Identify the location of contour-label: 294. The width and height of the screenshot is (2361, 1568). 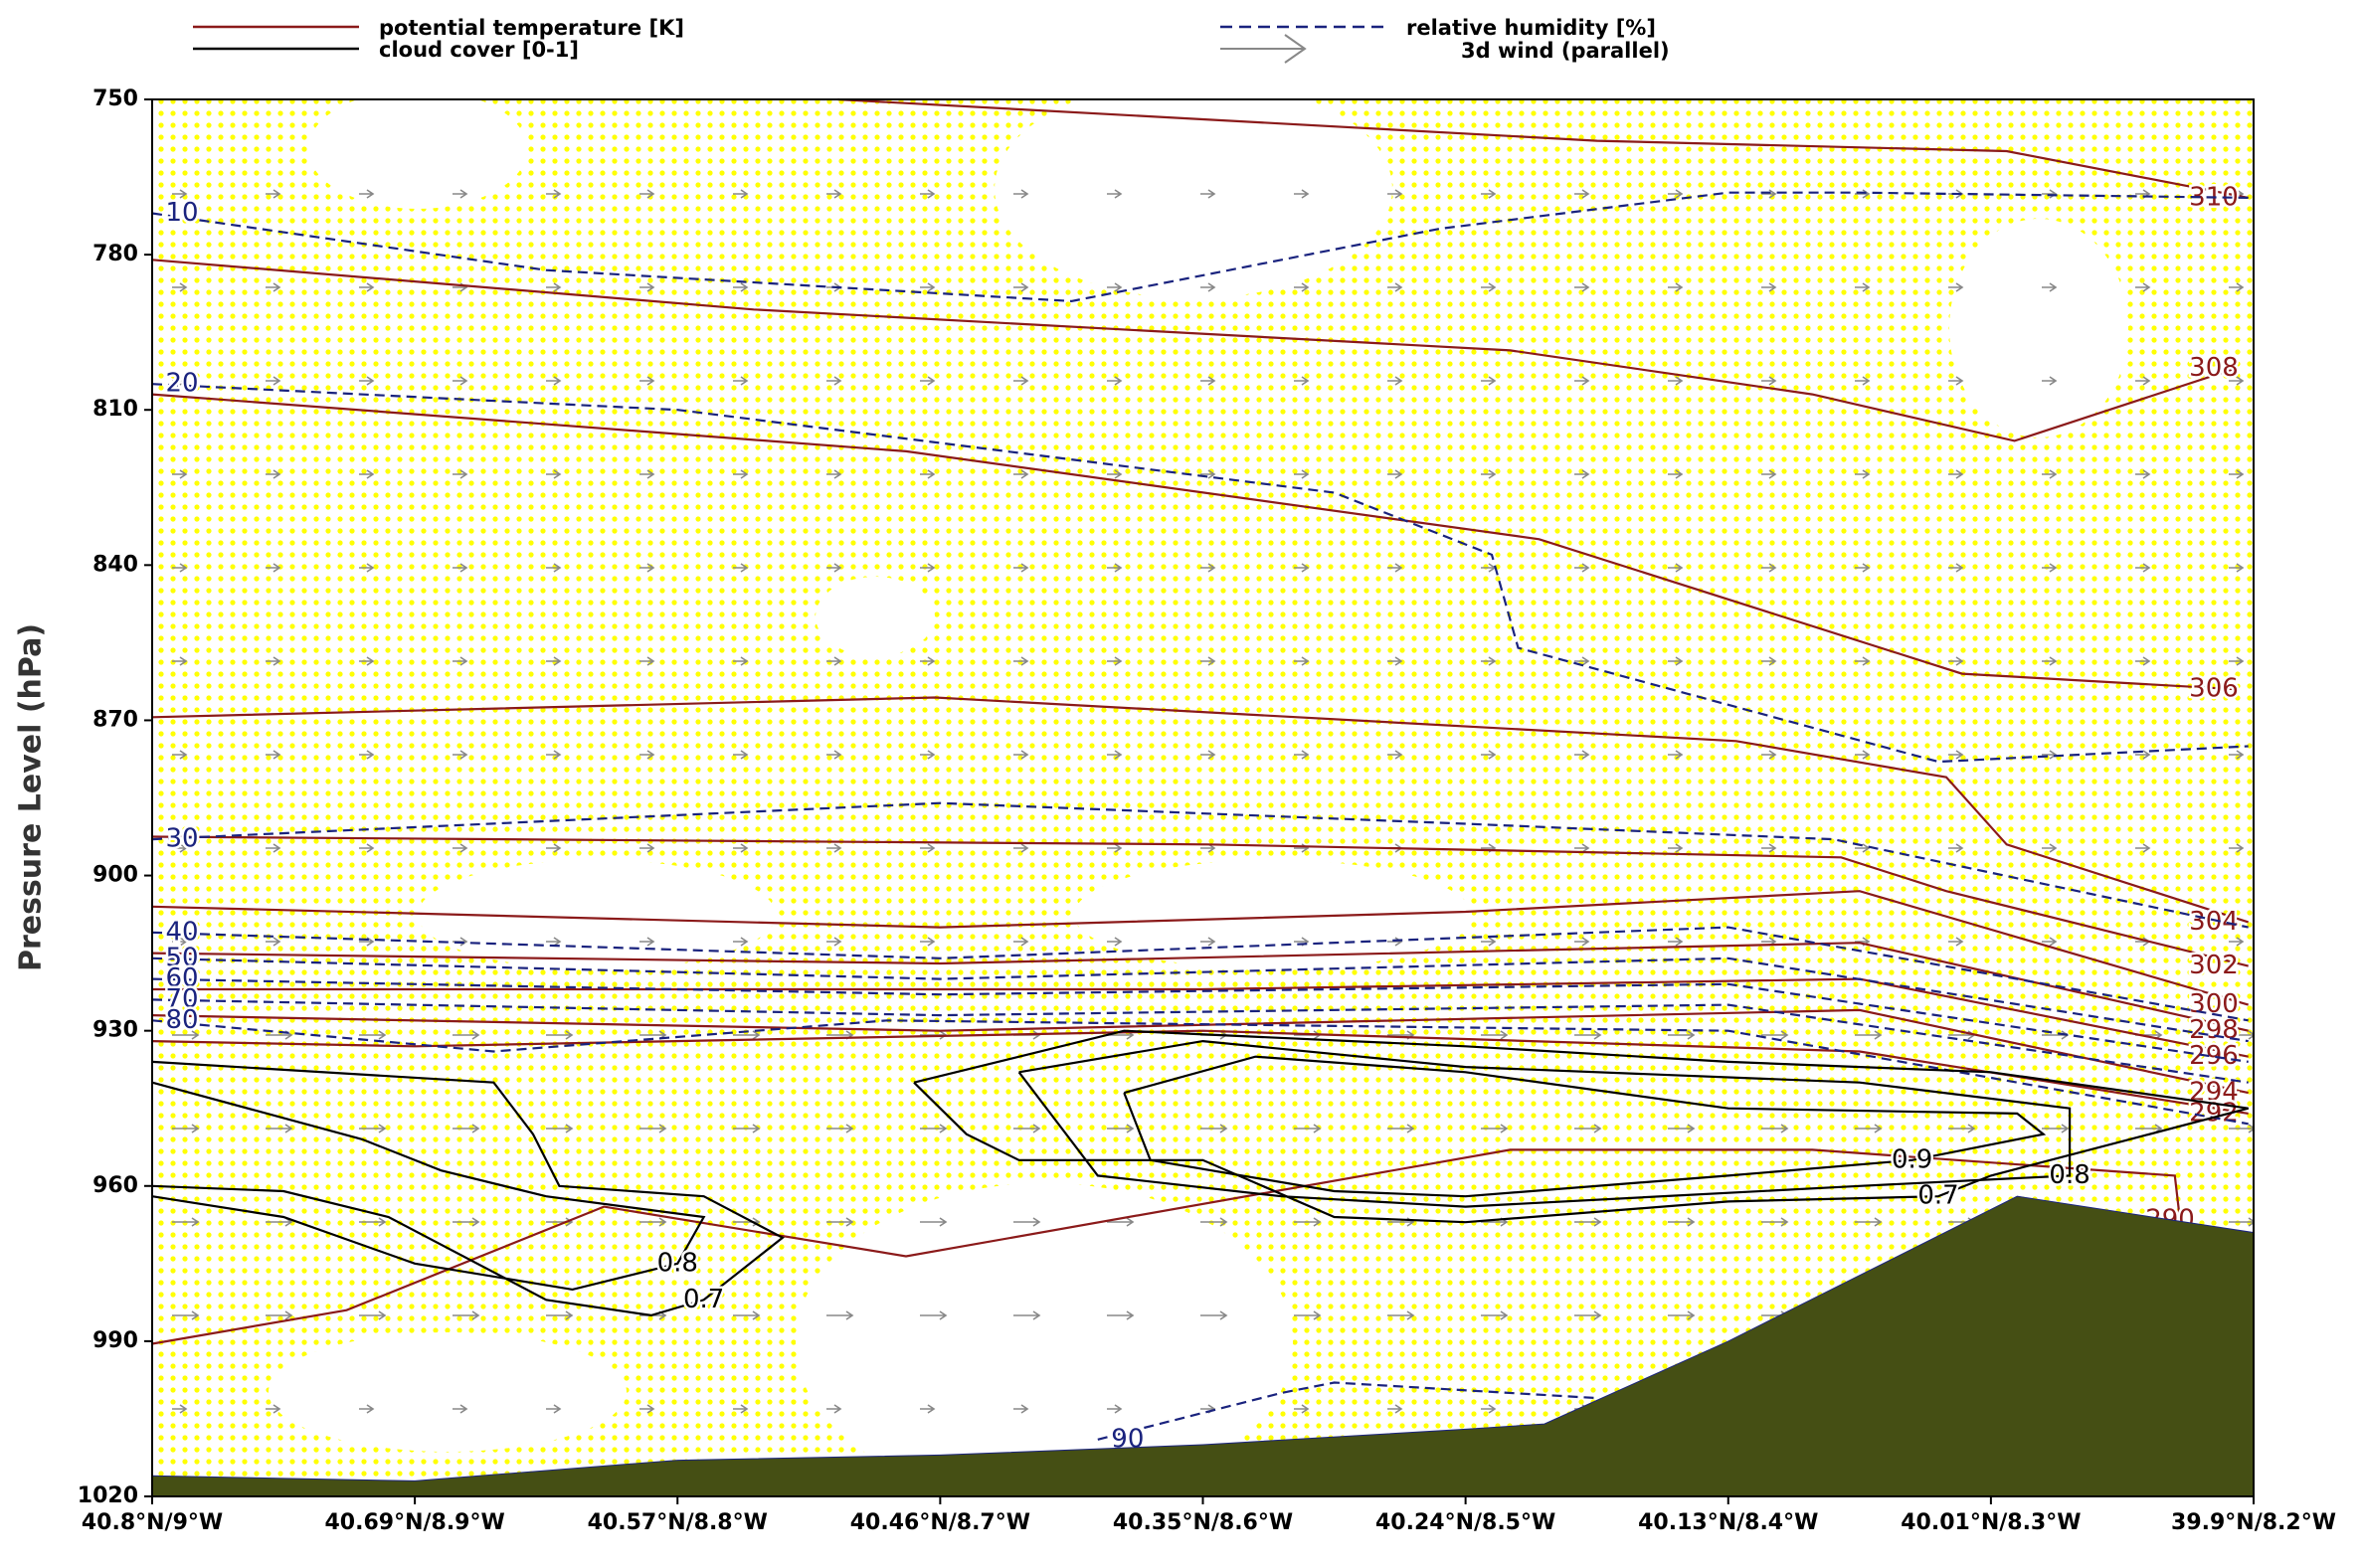
(2214, 1093).